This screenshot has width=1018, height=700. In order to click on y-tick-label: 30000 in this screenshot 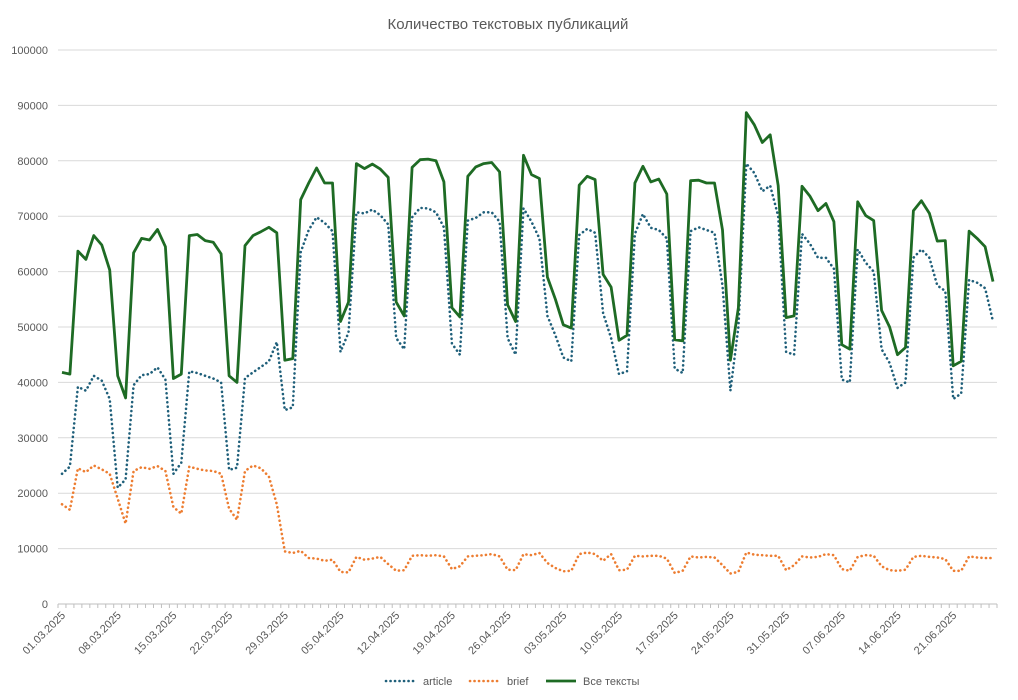, I will do `click(32, 439)`.